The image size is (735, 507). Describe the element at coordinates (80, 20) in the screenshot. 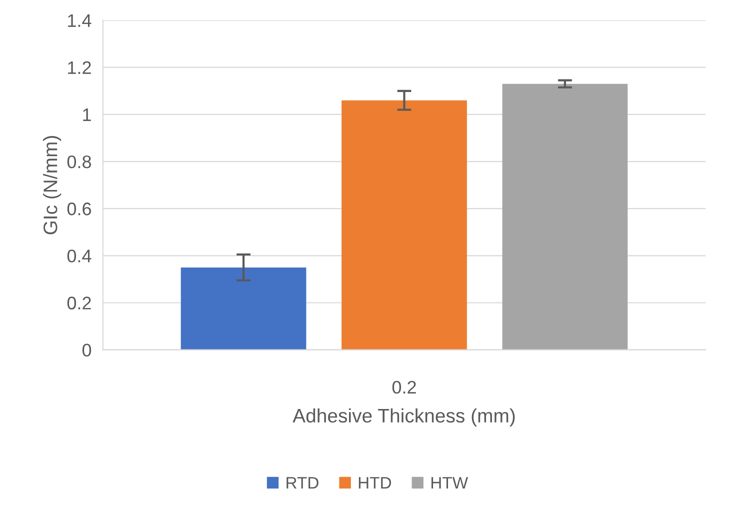

I see `y-tick-label: 1.4` at that location.